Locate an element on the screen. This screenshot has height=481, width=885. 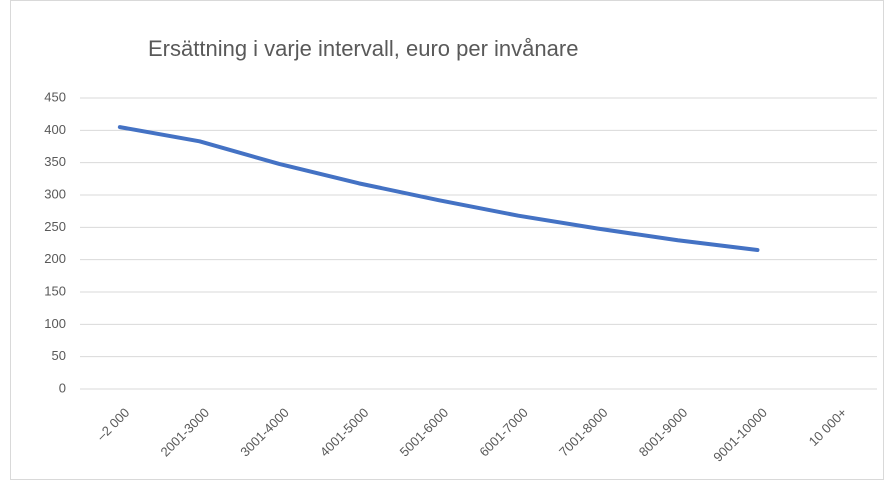
x-tick-label: 8001-9000 is located at coordinates (663, 432).